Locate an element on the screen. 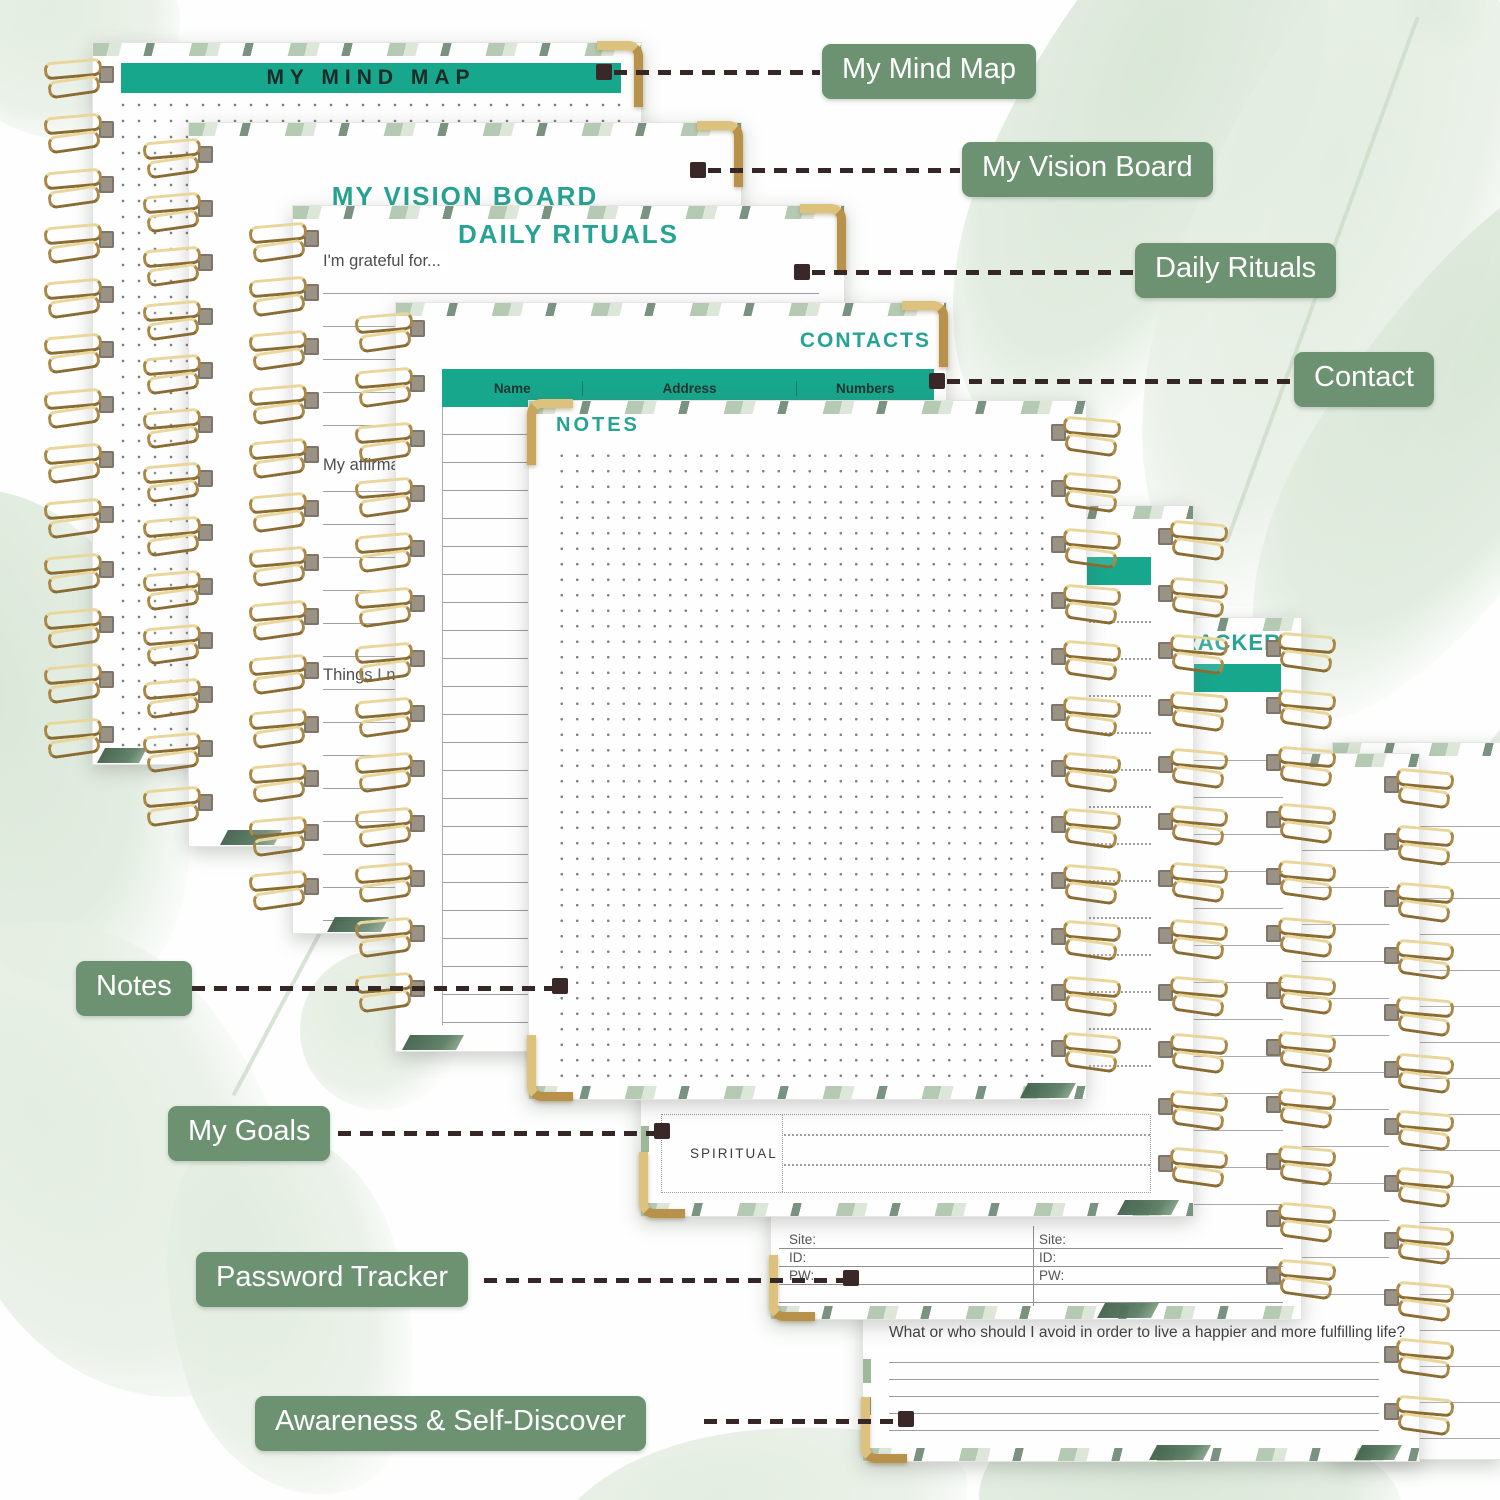 The height and width of the screenshot is (1500, 1500). marker-vision-board is located at coordinates (698, 170).